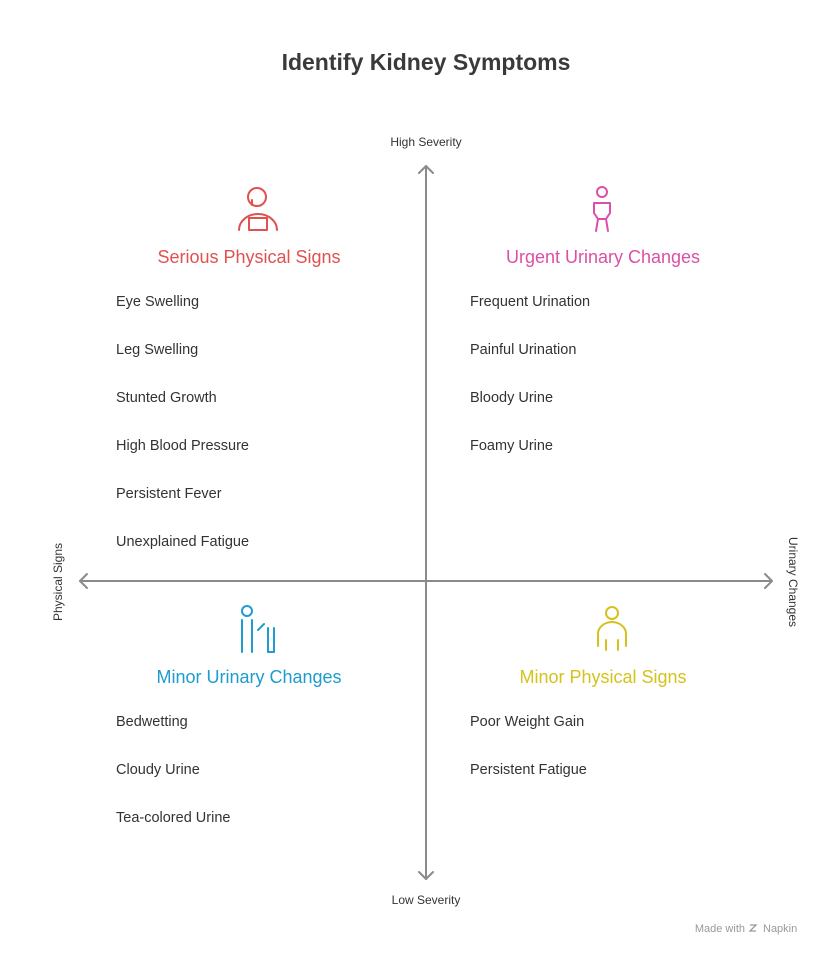 The image size is (824, 956). I want to click on axis-top-label: High Severity, so click(425, 142).